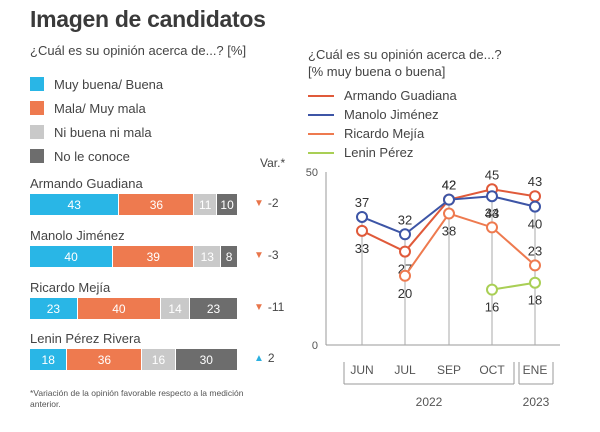  I want to click on bar-segment: 36, so click(157, 204).